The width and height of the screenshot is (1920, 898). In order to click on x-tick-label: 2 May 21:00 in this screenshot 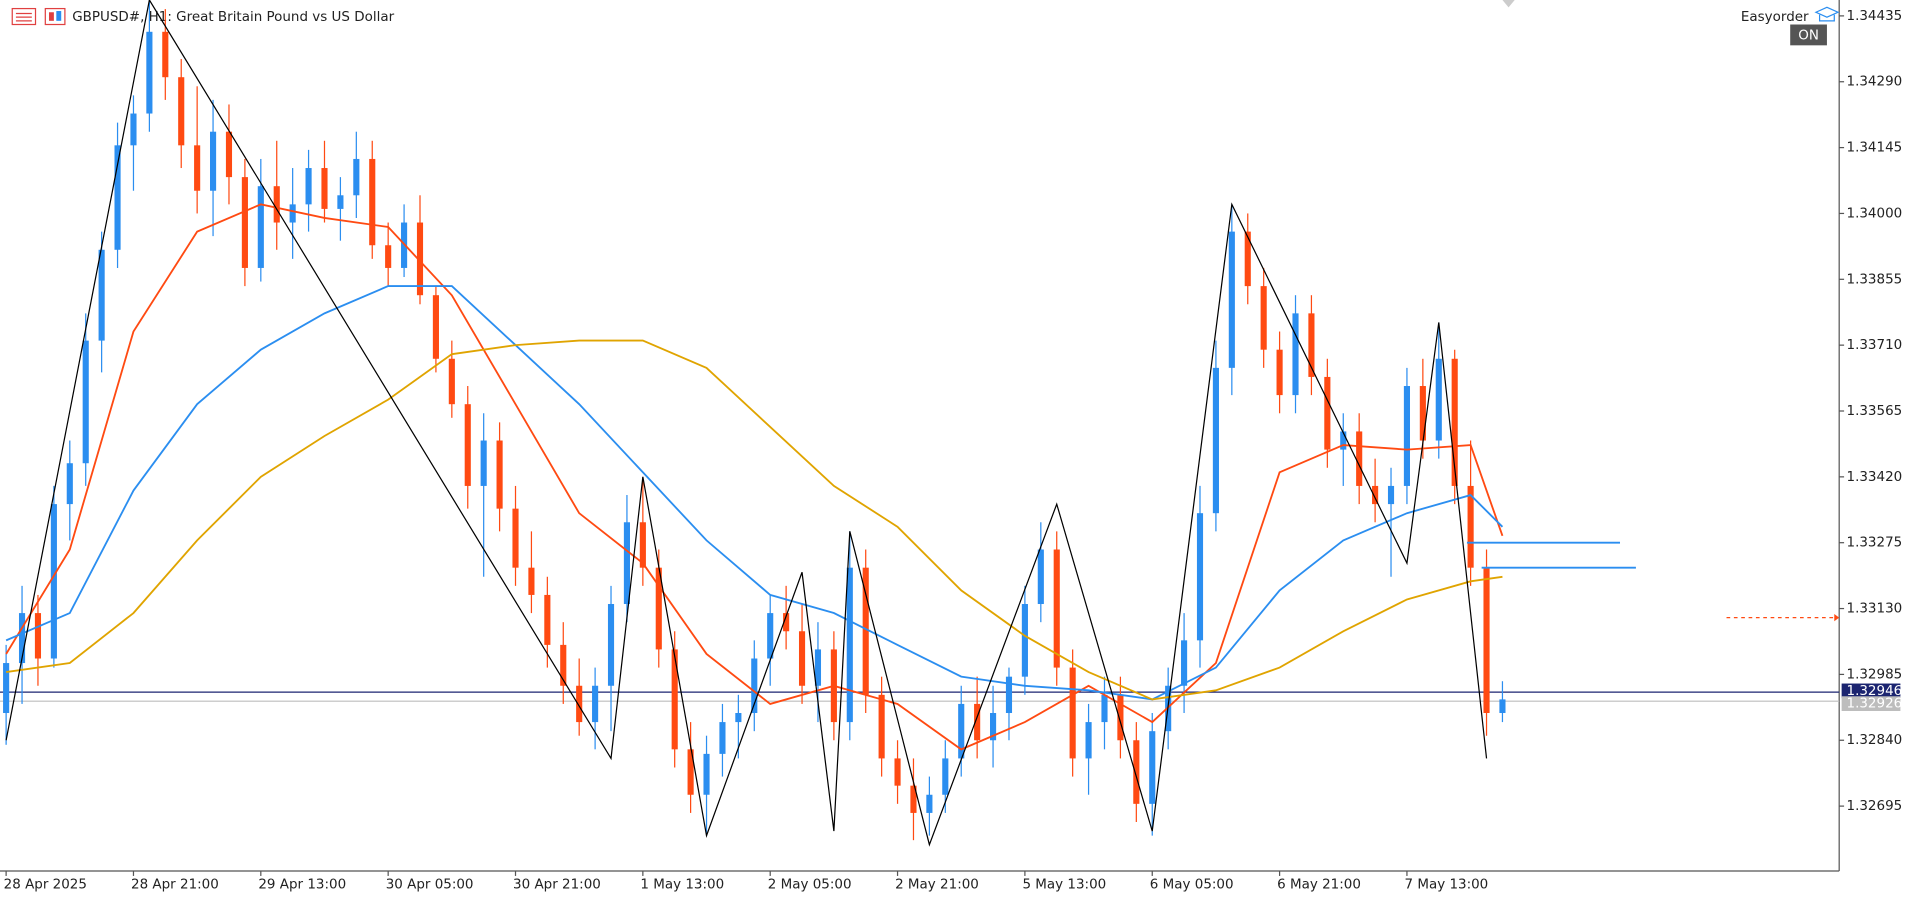, I will do `click(937, 885)`.